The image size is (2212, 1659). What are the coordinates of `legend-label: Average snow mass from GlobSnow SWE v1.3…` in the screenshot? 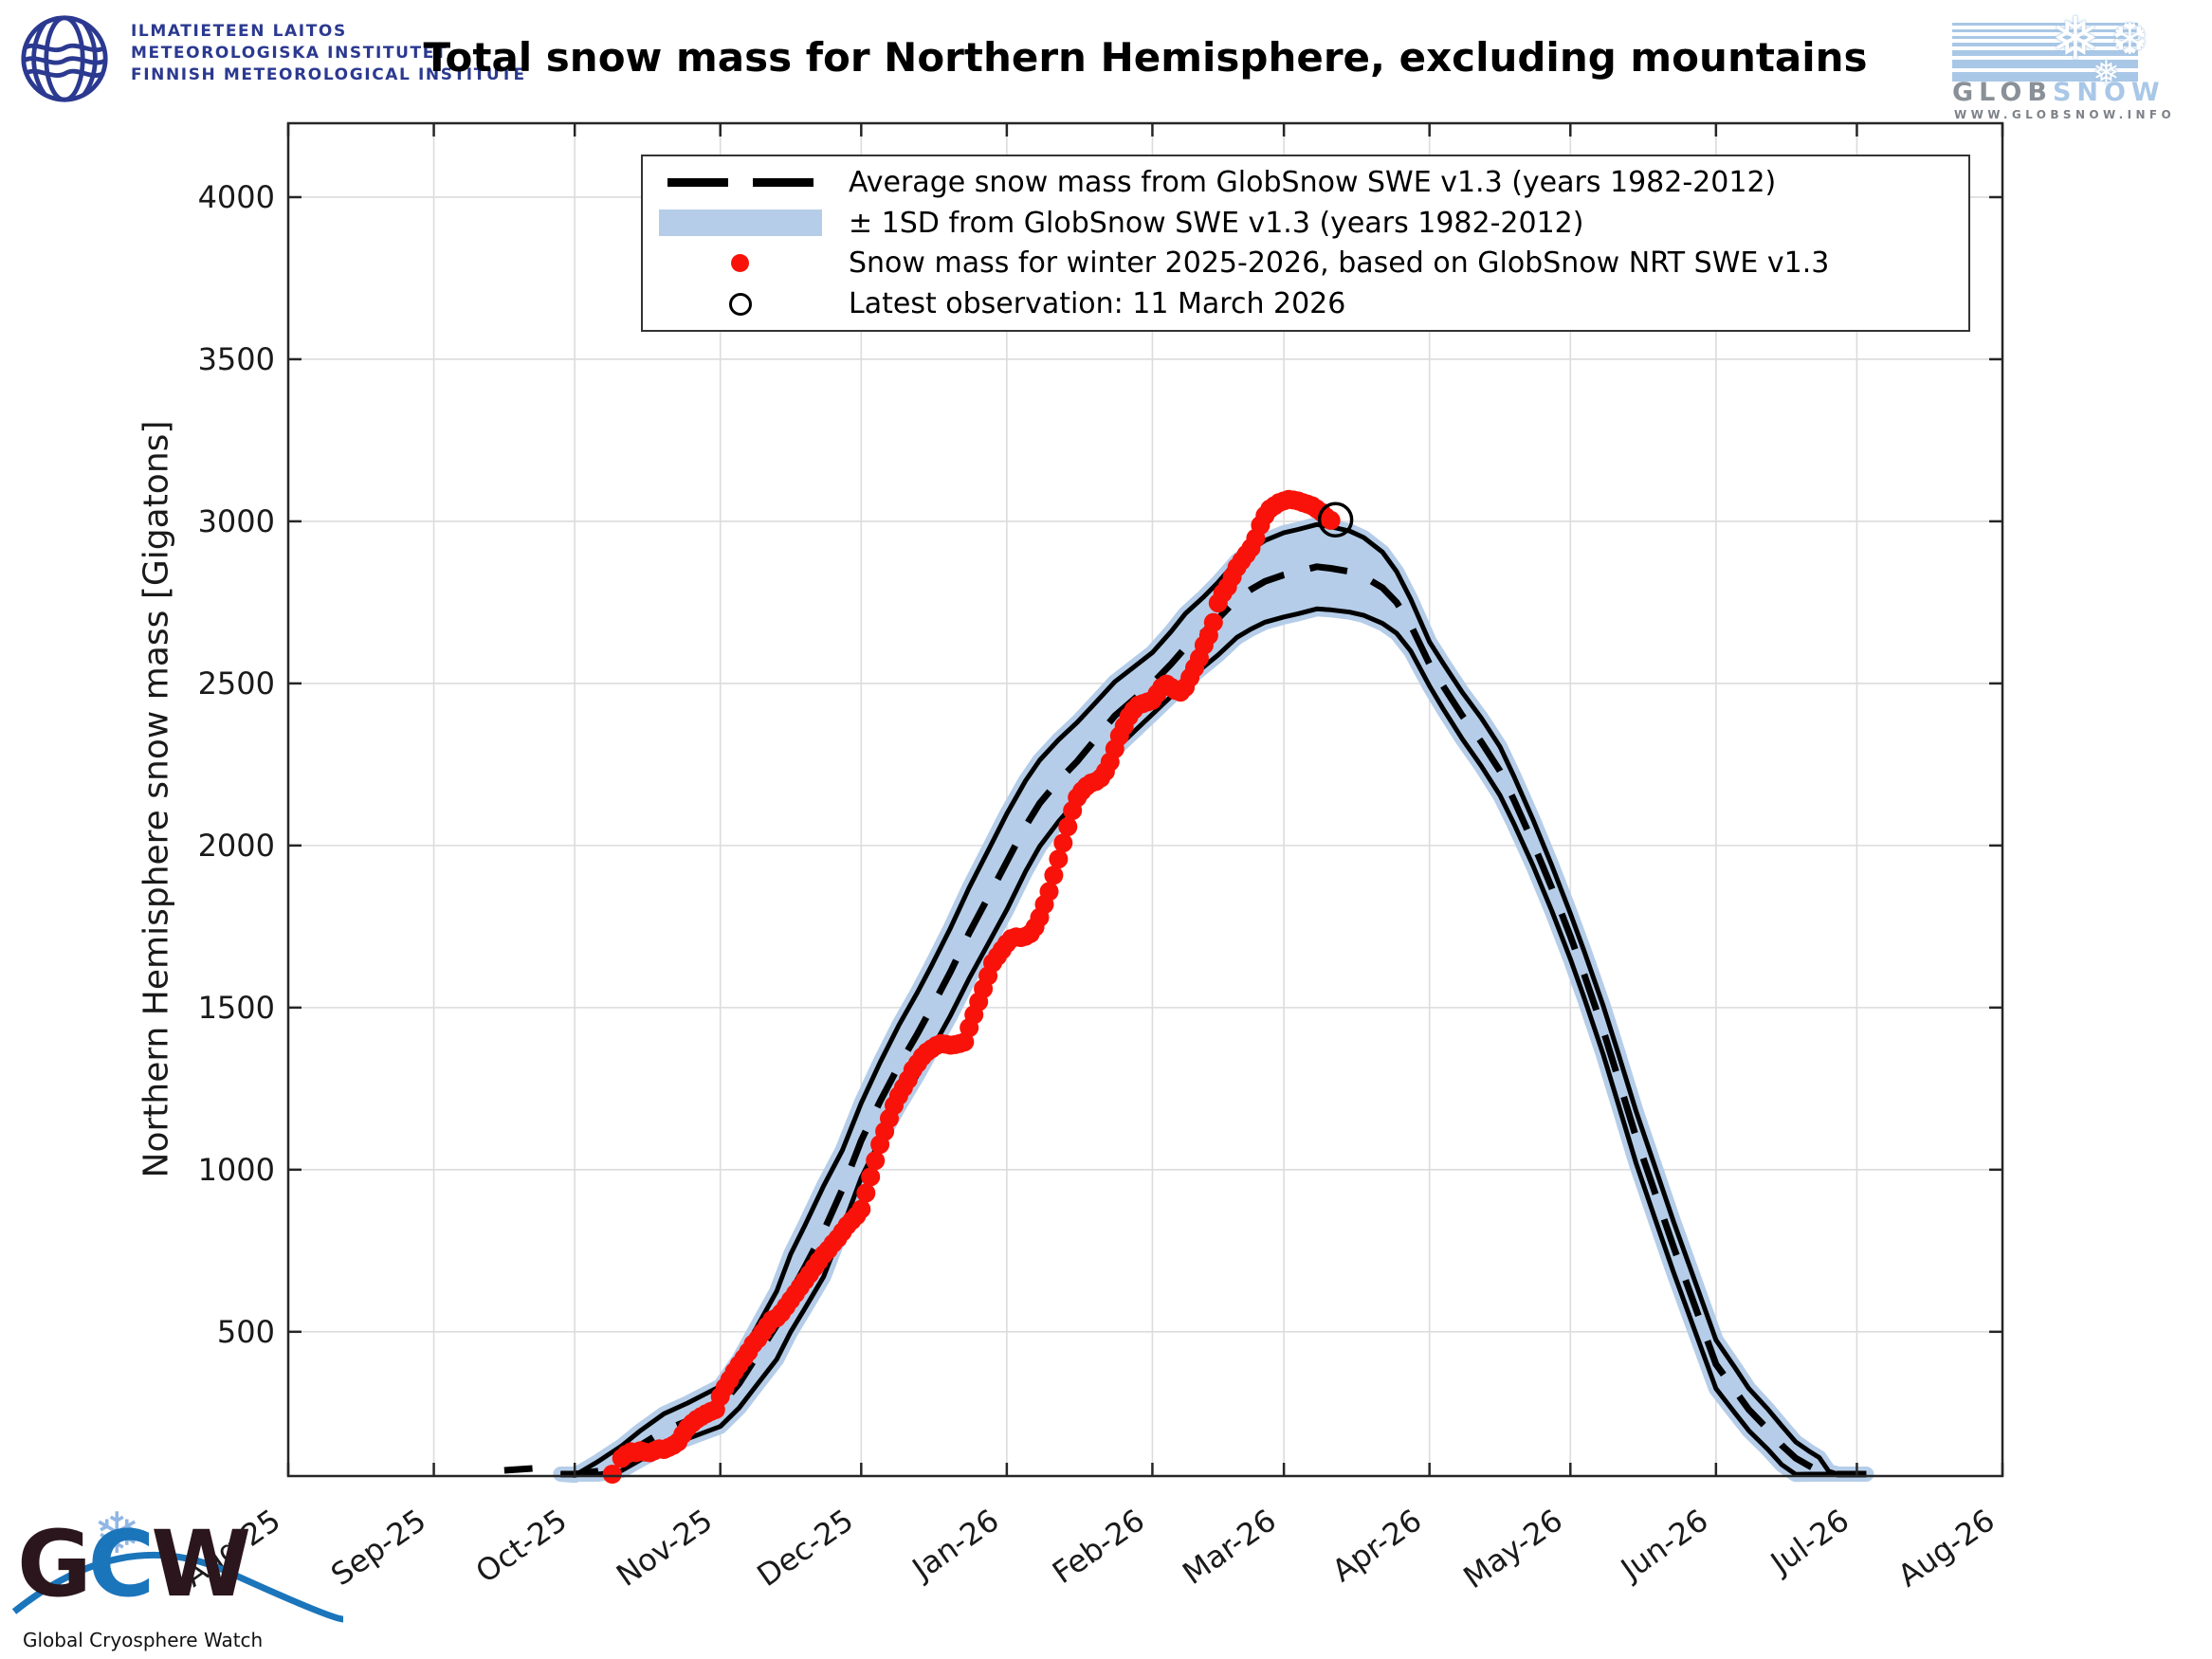 It's located at (1313, 182).